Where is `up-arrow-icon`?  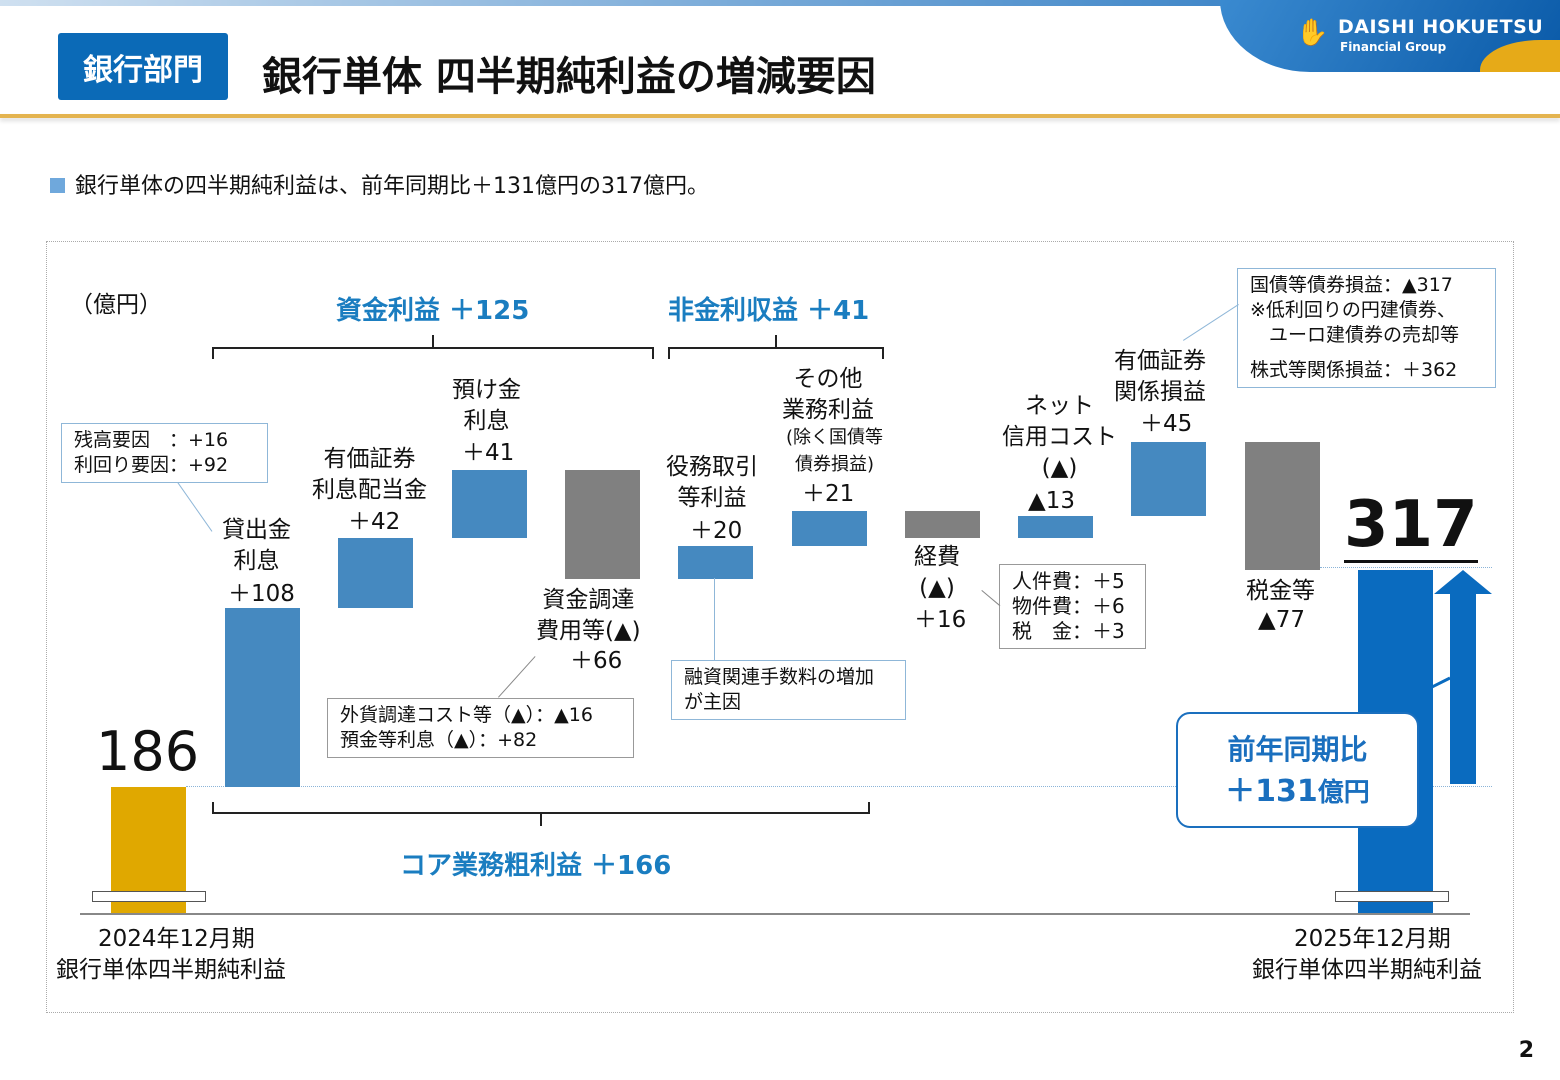 up-arrow-icon is located at coordinates (1461, 677).